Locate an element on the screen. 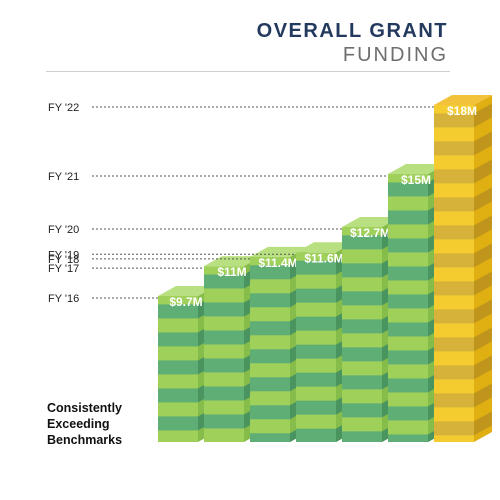 The image size is (500, 500). bar-6: $15M is located at coordinates (417, 303).